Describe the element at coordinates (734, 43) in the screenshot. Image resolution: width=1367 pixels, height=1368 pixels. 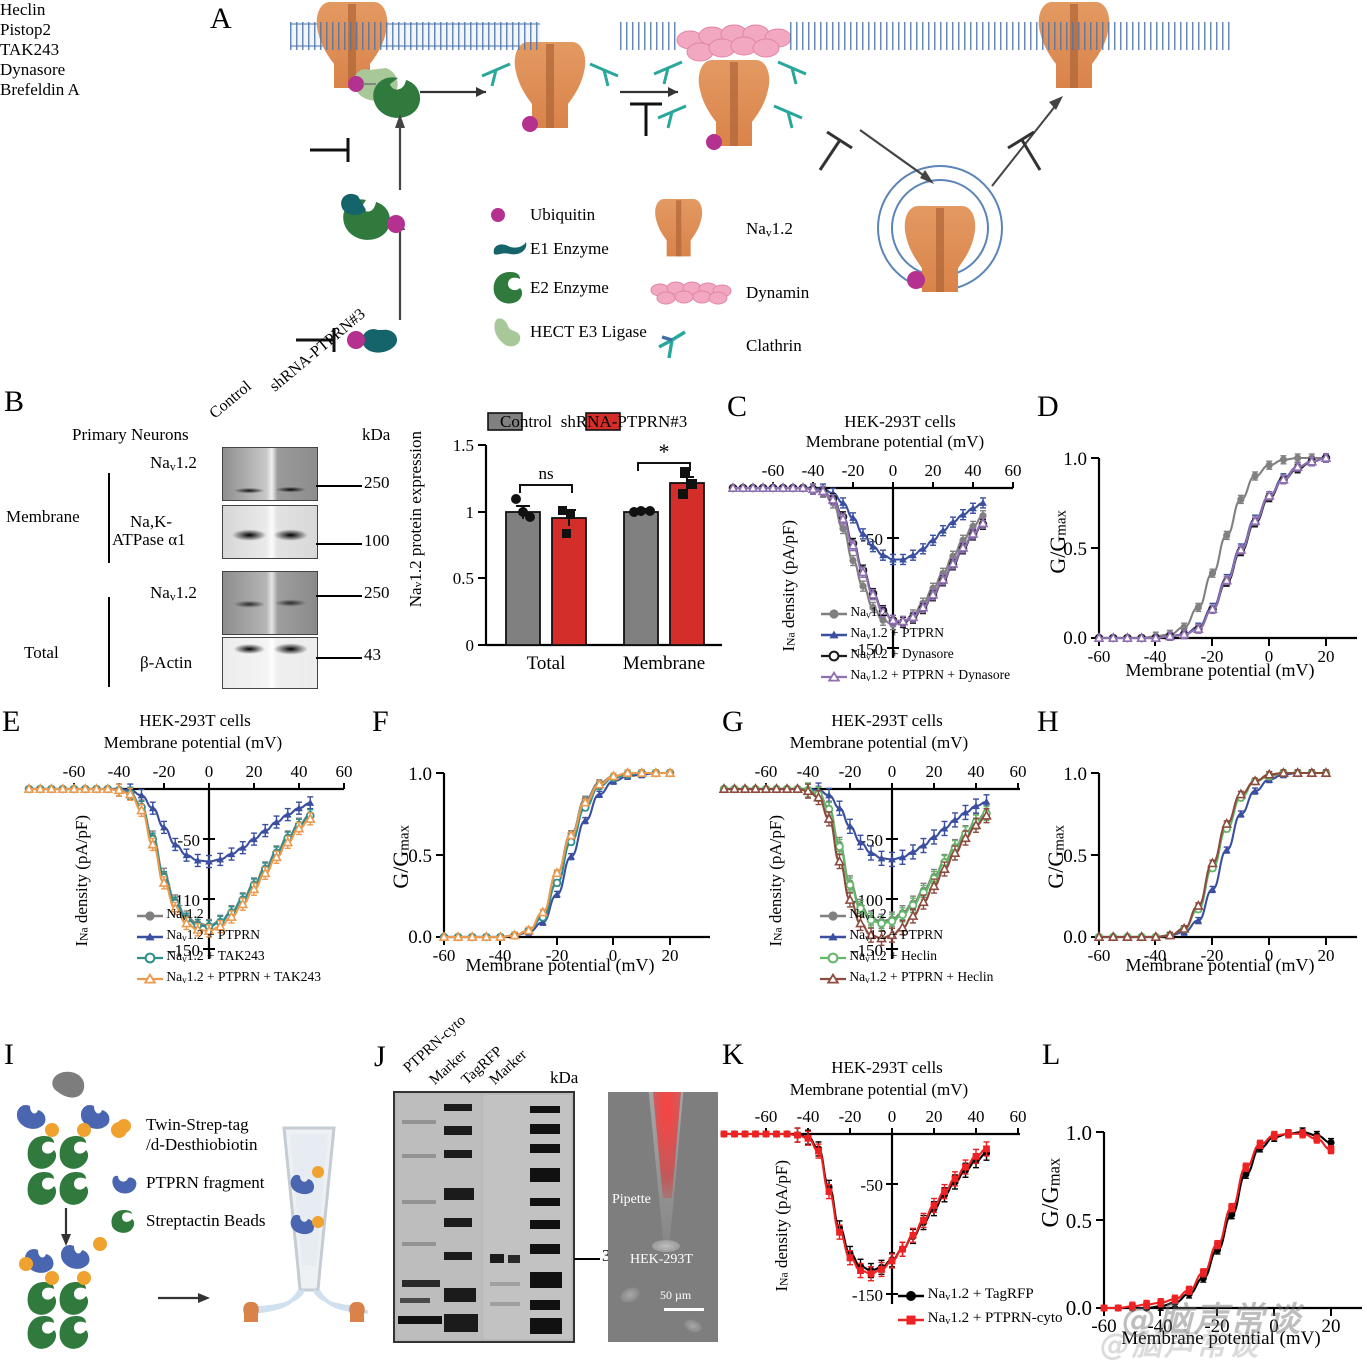
I see `dynamin-icon` at that location.